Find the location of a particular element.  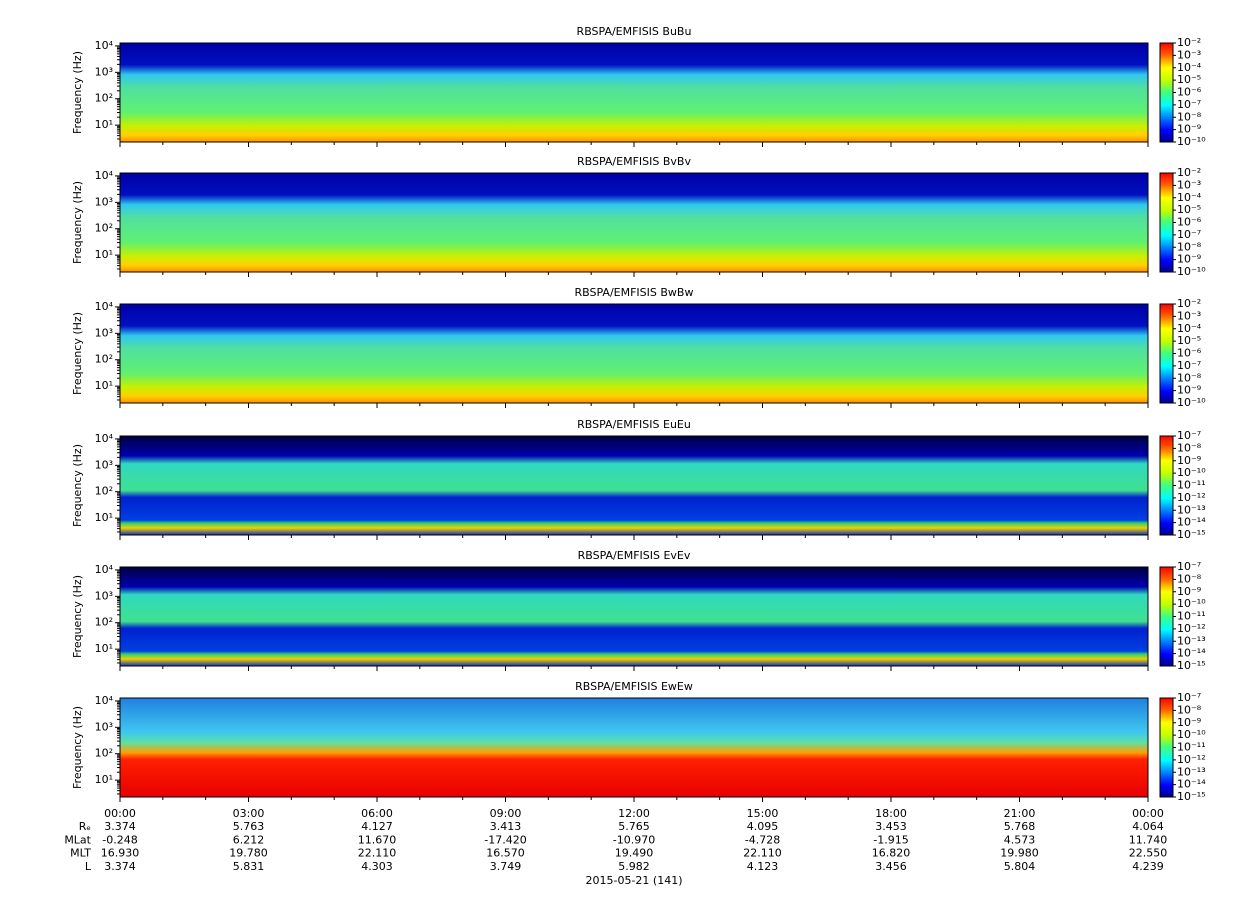

ephemeris-value: 4.239 is located at coordinates (1148, 866).